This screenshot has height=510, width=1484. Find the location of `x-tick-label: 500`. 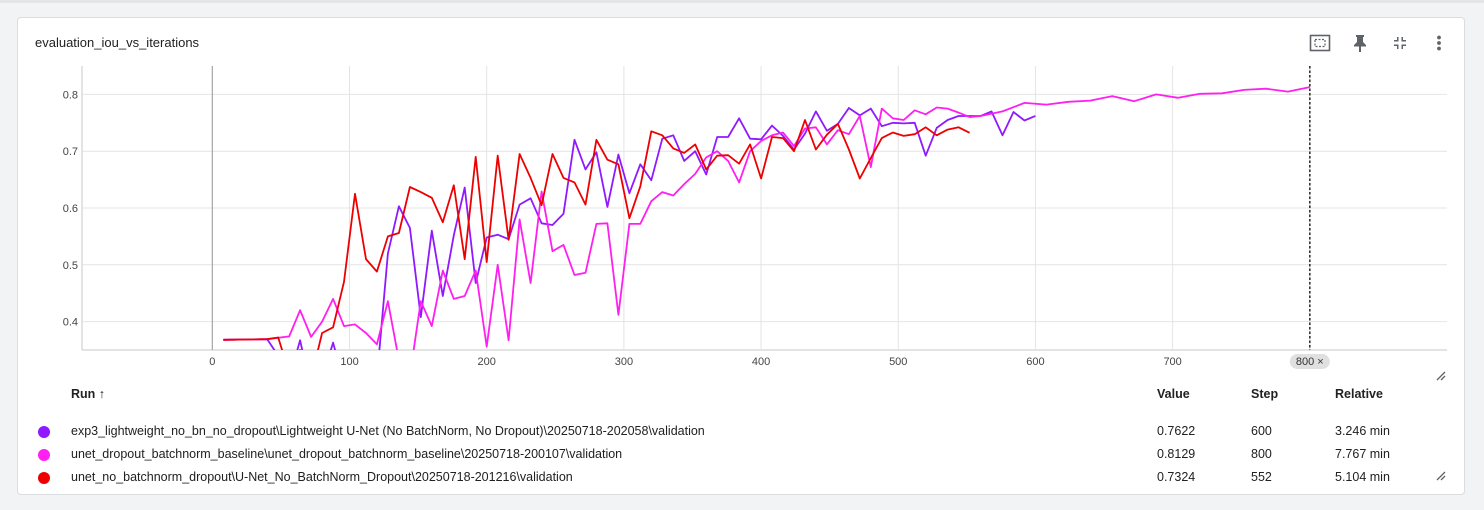

x-tick-label: 500 is located at coordinates (898, 362).